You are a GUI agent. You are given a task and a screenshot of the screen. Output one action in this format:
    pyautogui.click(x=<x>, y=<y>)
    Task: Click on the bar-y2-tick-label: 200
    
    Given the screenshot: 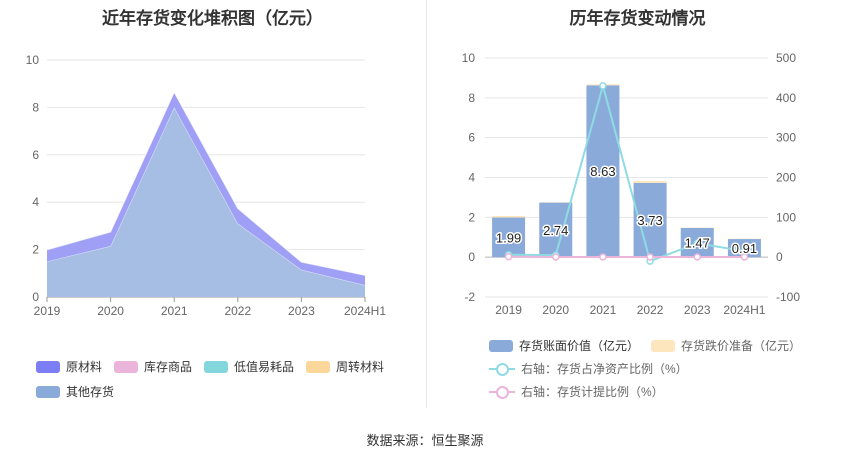 What is the action you would take?
    pyautogui.click(x=786, y=178)
    